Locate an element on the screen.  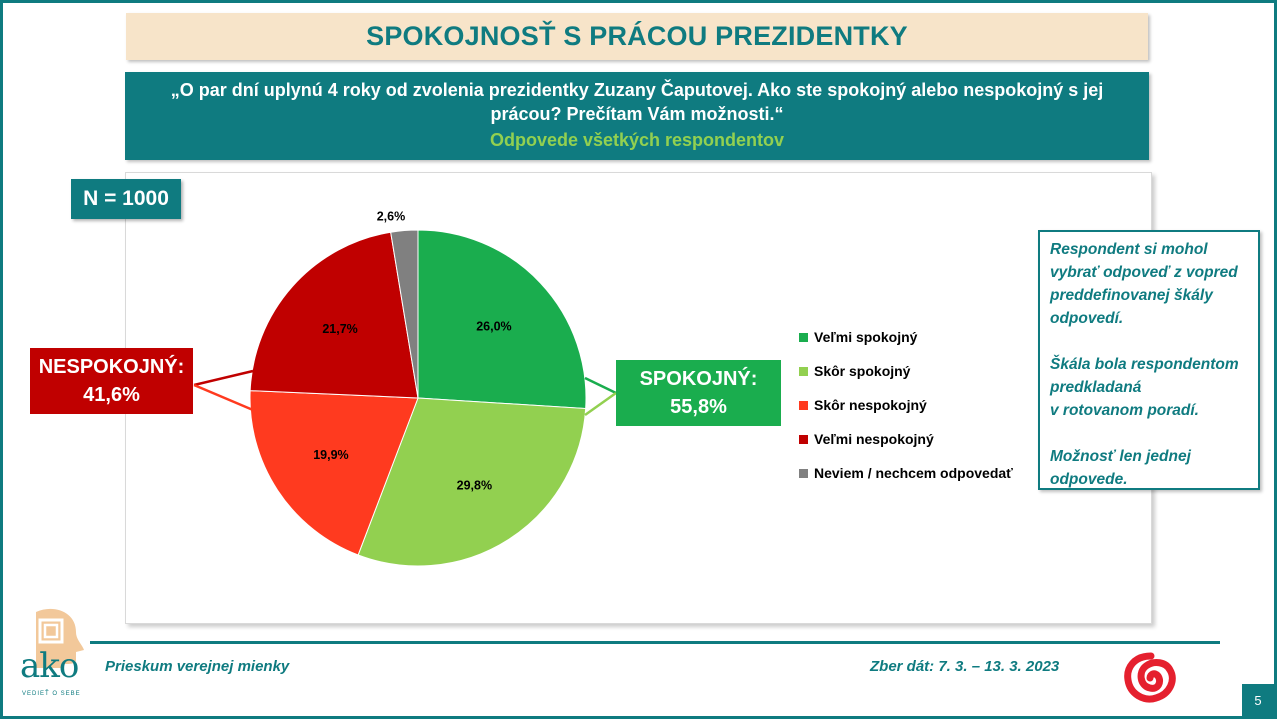
footer-divider is located at coordinates (655, 642).